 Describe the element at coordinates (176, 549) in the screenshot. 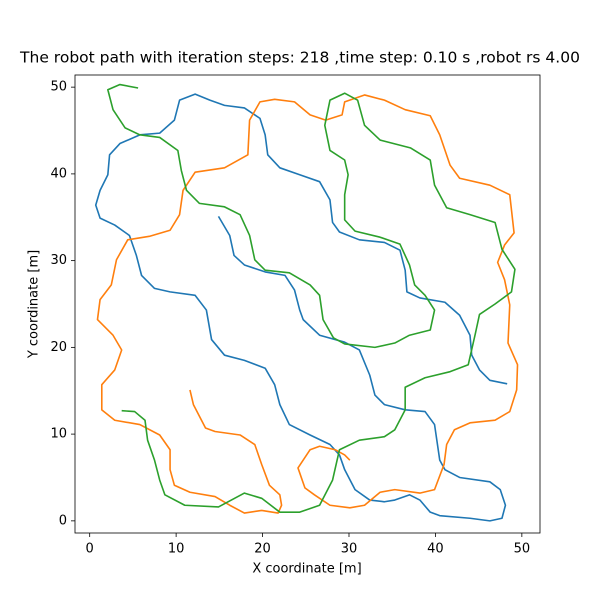

I see `x-tick-label: 10` at that location.